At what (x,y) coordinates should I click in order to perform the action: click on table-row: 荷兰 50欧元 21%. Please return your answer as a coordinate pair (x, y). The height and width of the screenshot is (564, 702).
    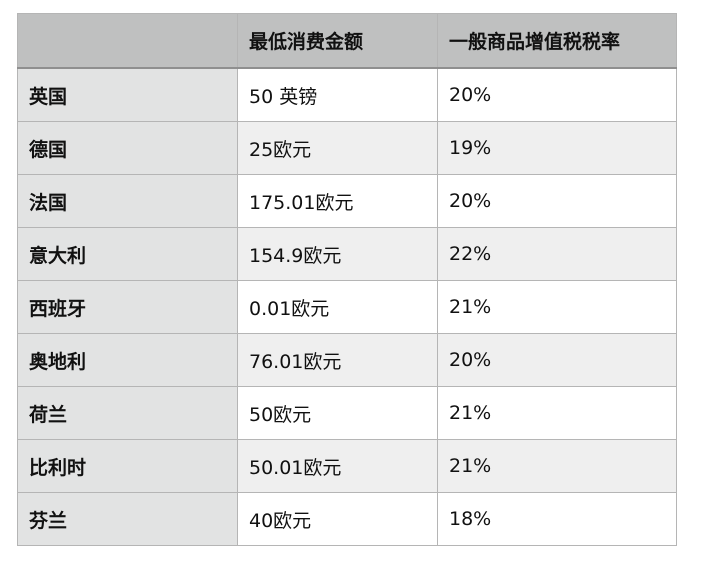
    Looking at the image, I should click on (347, 413).